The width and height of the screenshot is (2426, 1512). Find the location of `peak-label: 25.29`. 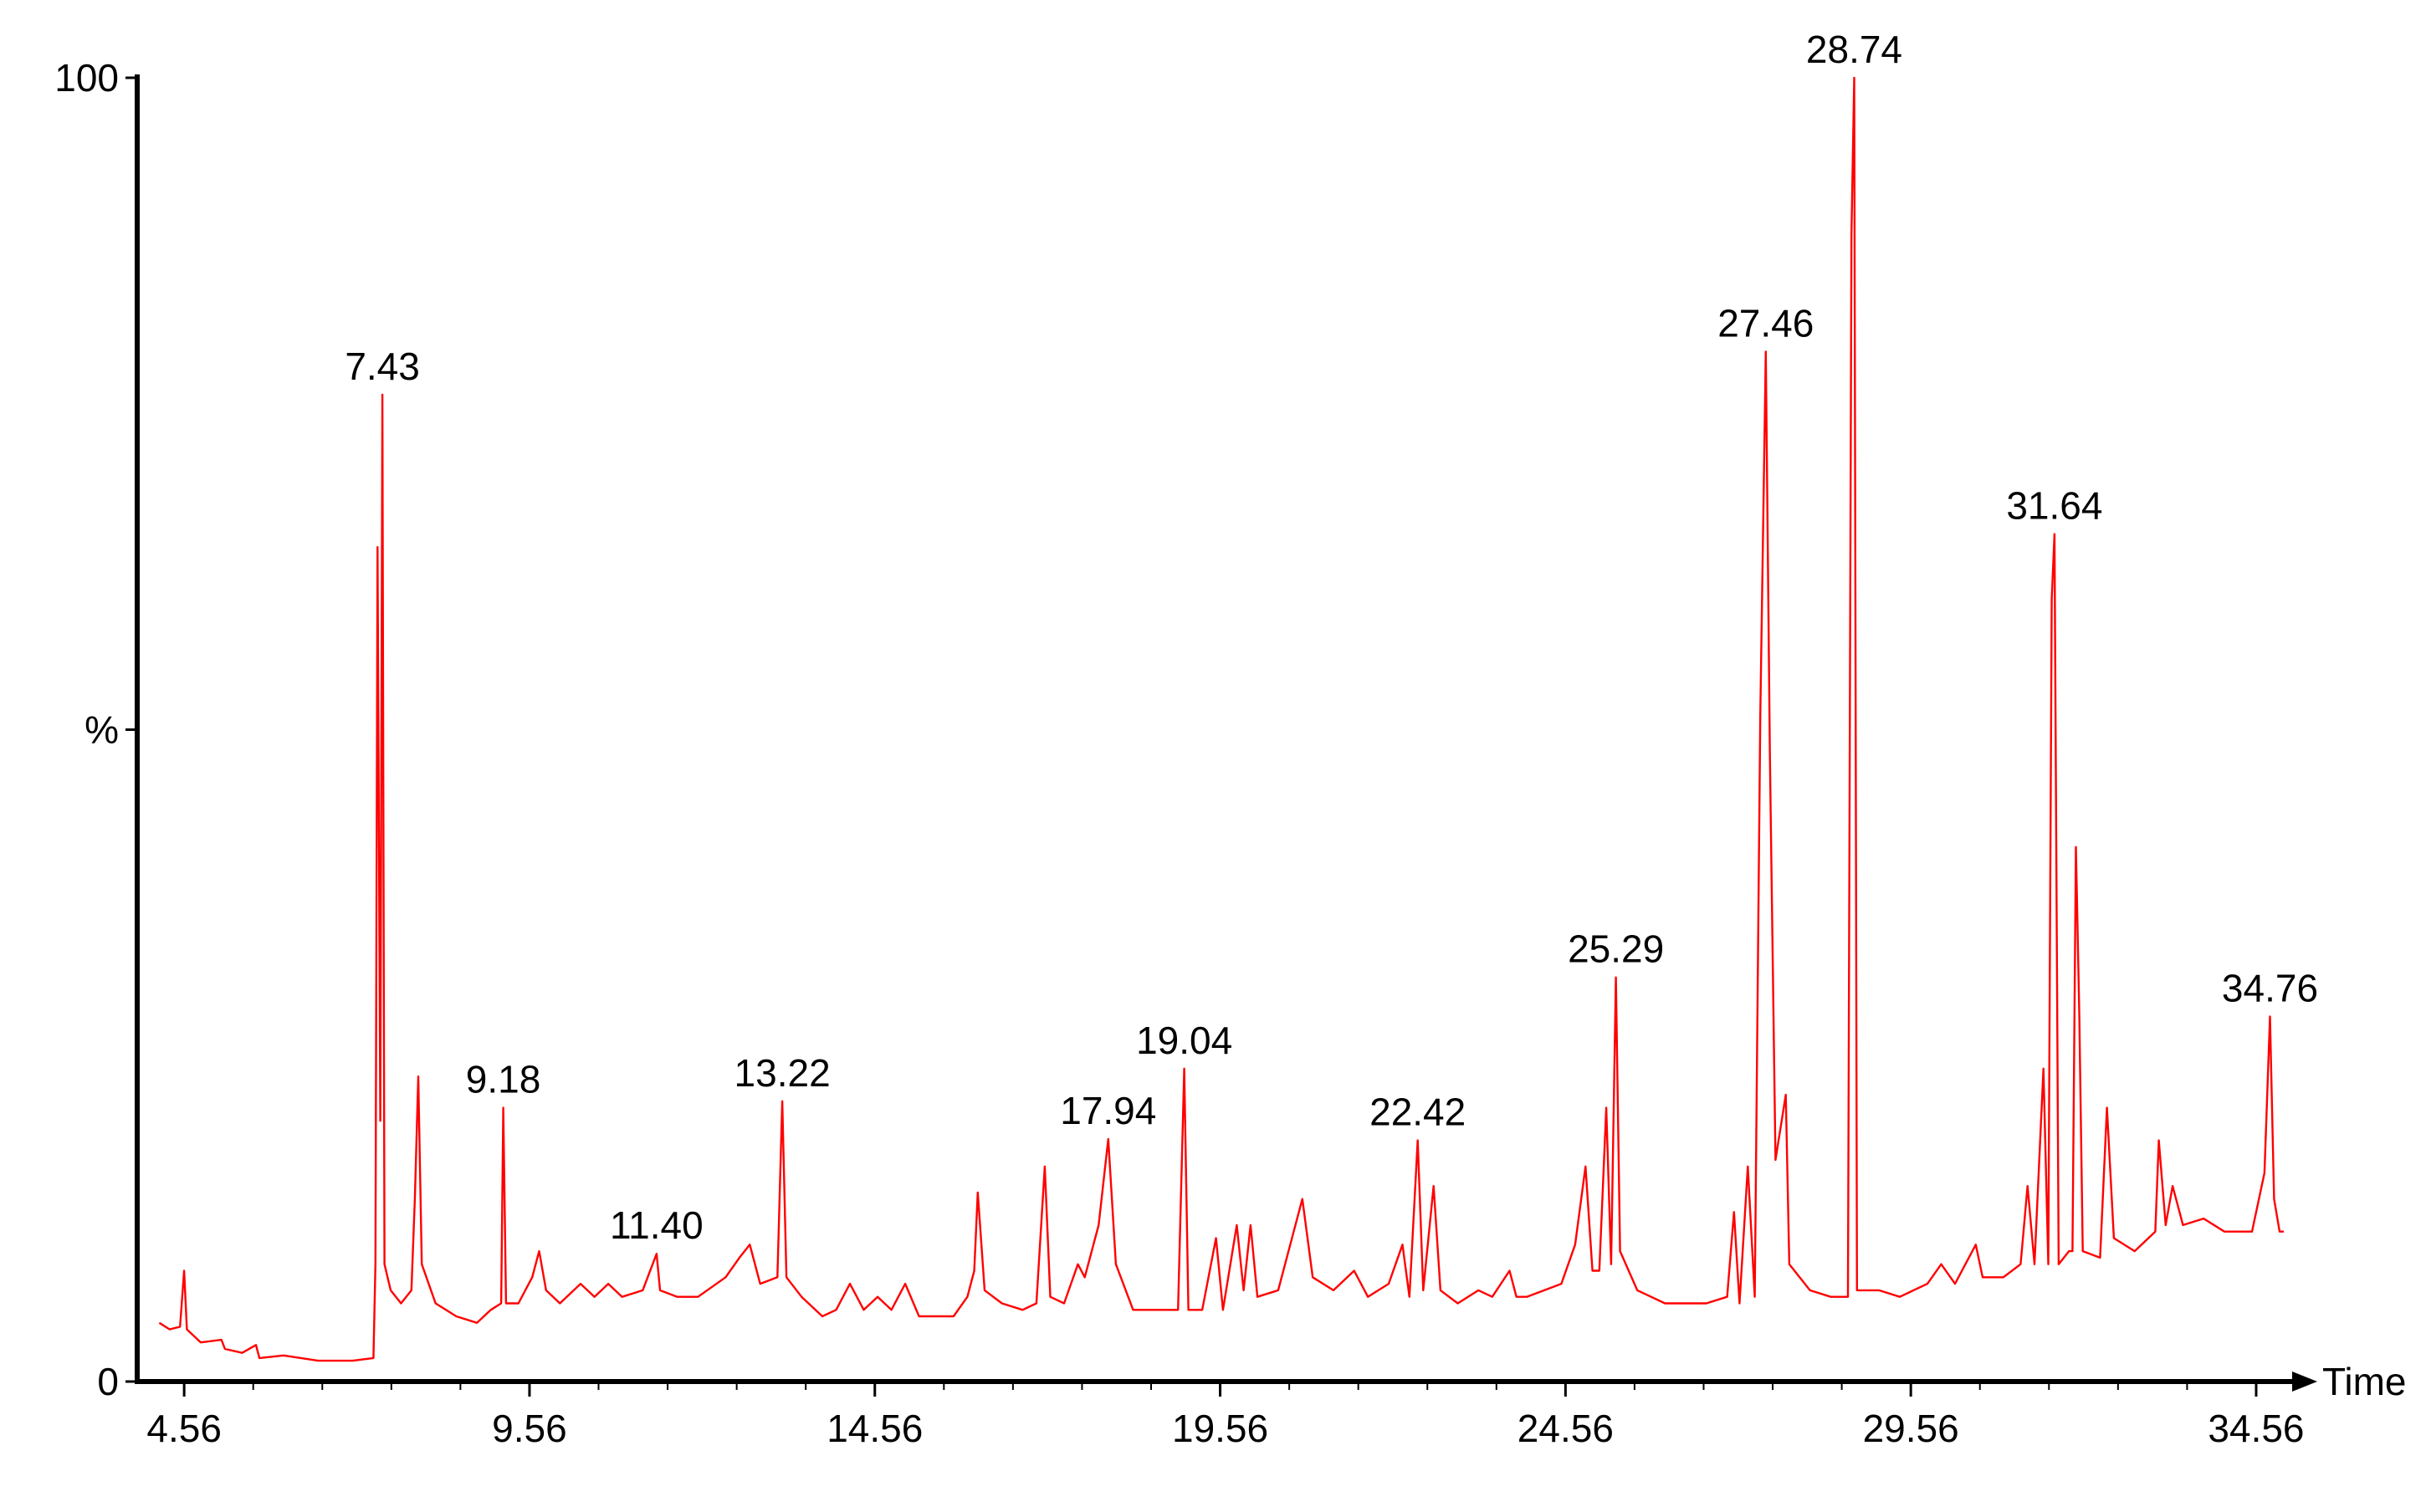

peak-label: 25.29 is located at coordinates (1616, 949).